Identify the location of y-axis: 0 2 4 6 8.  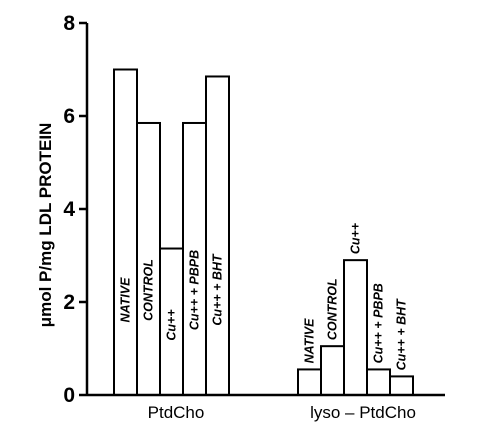
(76, 209).